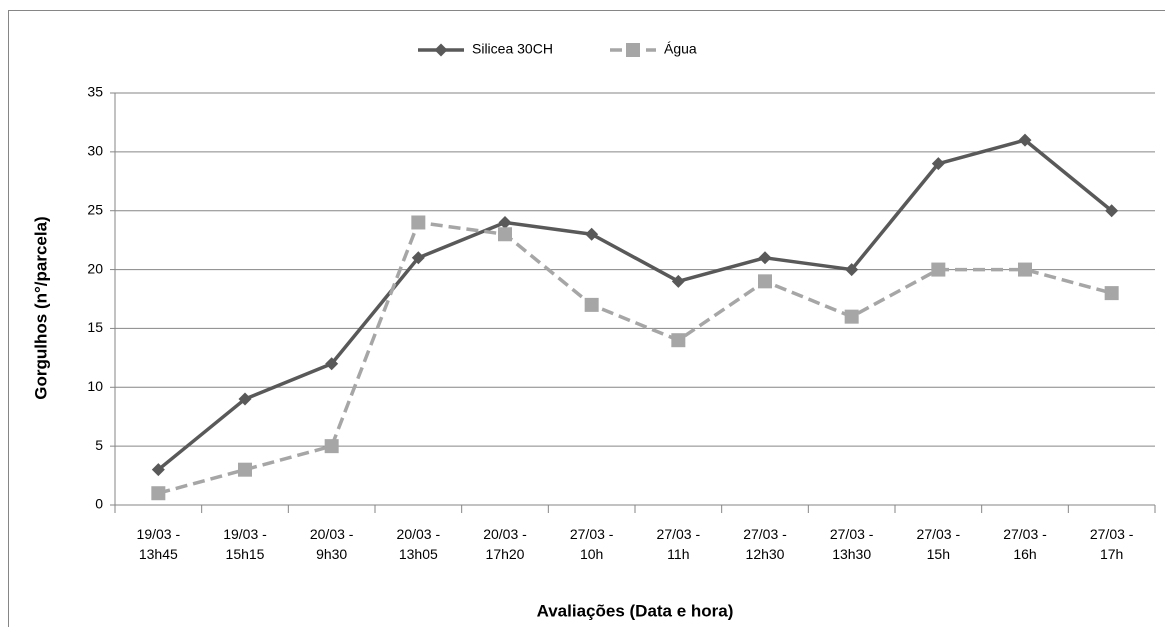 The height and width of the screenshot is (627, 1165). What do you see at coordinates (419, 544) in the screenshot?
I see `x-tick-label: 20/03 -13h05` at bounding box center [419, 544].